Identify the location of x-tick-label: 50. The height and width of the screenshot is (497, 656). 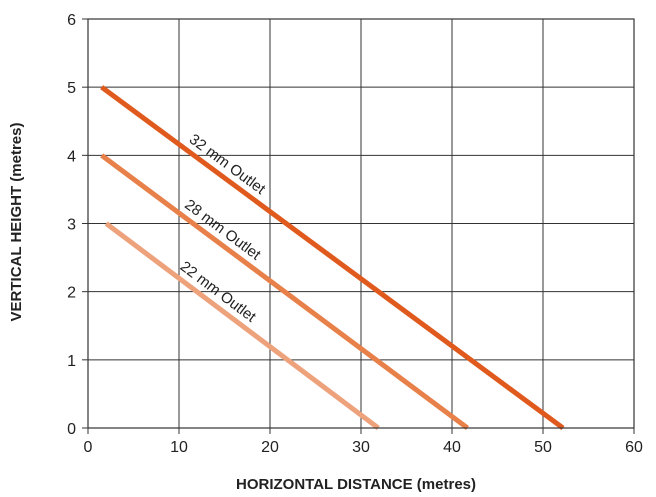
(543, 447).